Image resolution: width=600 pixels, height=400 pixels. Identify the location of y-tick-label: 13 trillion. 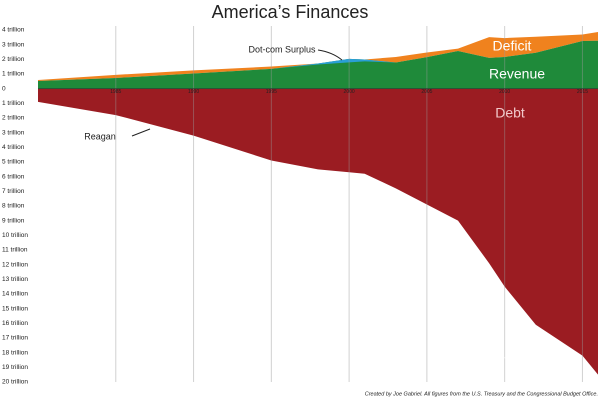
(15, 279).